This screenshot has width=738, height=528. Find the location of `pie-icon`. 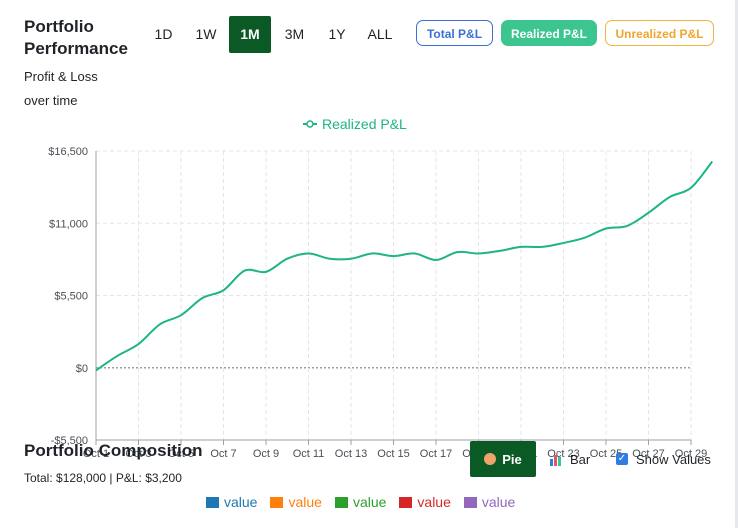

pie-icon is located at coordinates (490, 459).